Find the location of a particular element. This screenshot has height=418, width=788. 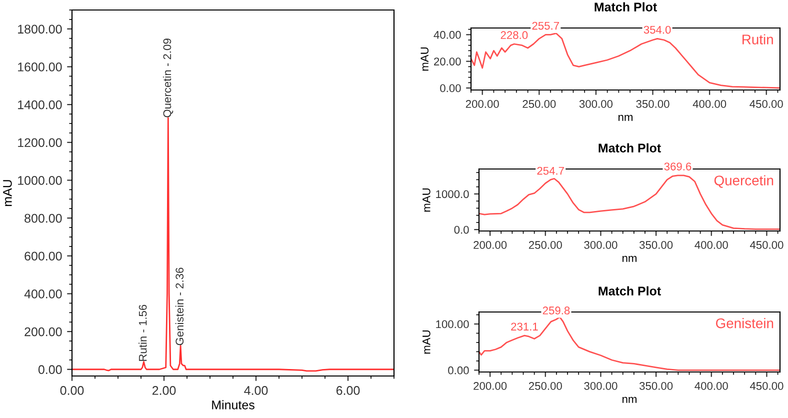

y-tick-label: 100.00 is located at coordinates (452, 324).